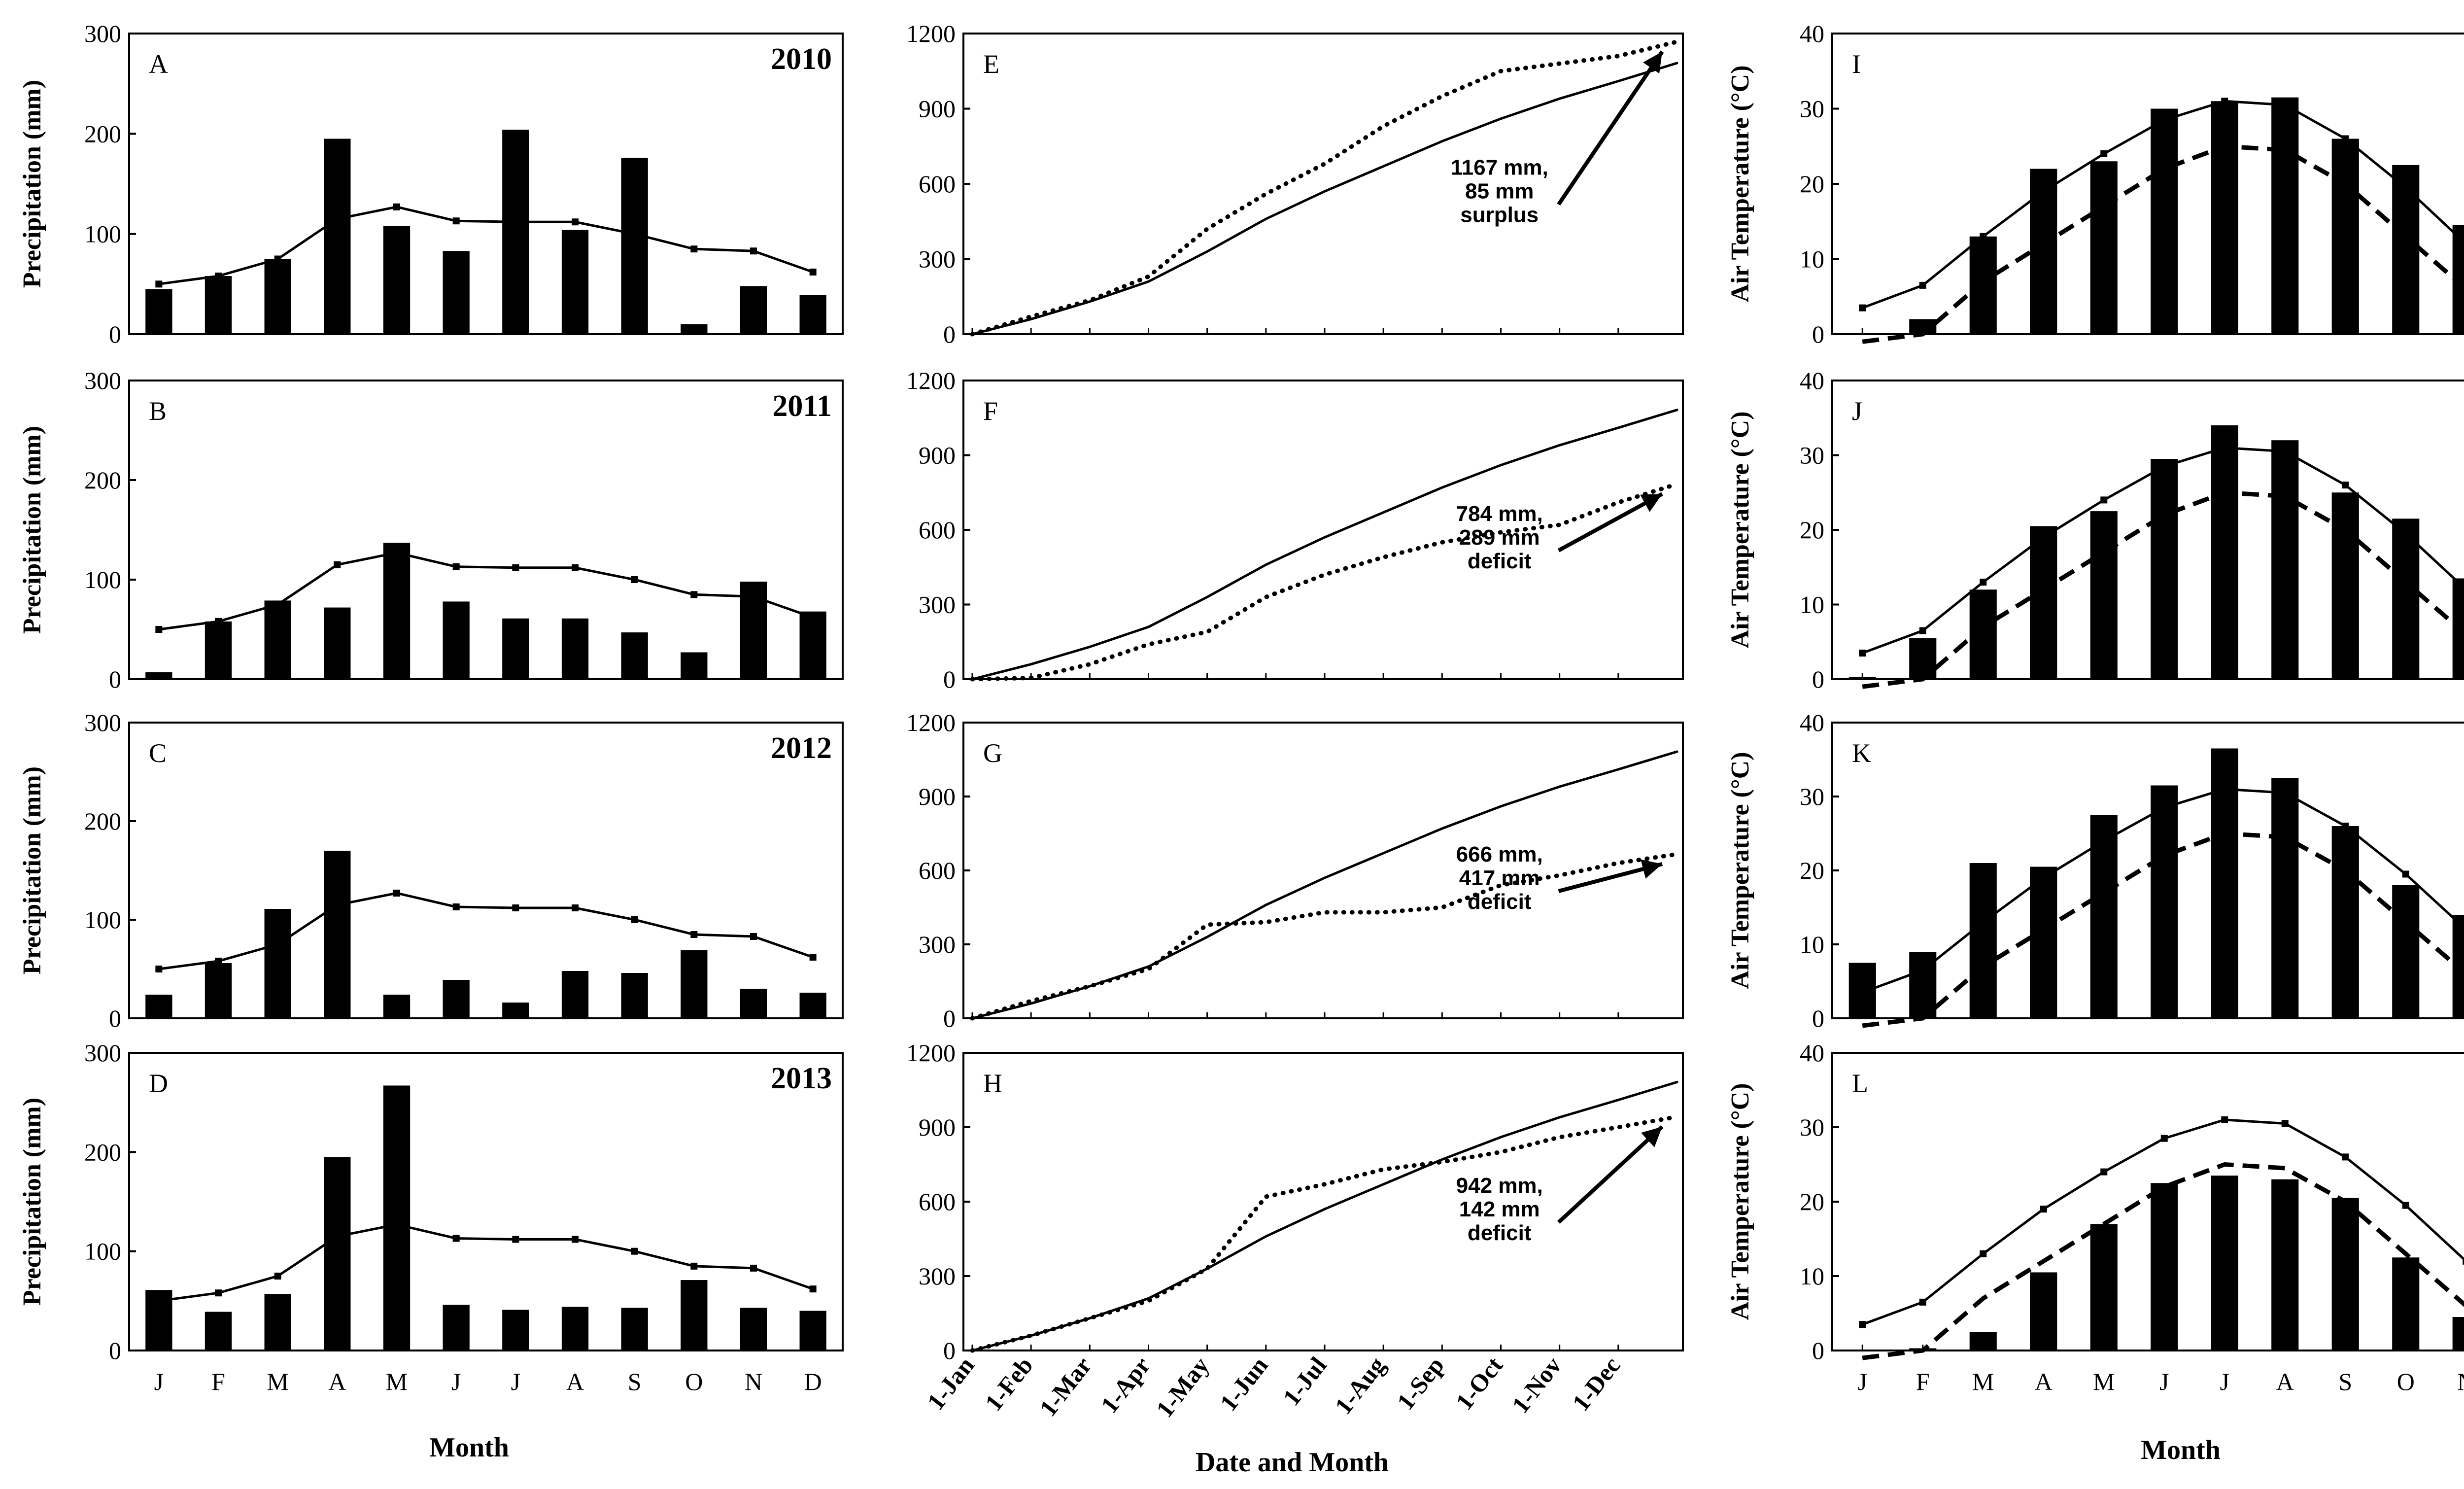 This screenshot has width=2464, height=1489. What do you see at coordinates (1323, 870) in the screenshot?
I see `plot-frame-G` at bounding box center [1323, 870].